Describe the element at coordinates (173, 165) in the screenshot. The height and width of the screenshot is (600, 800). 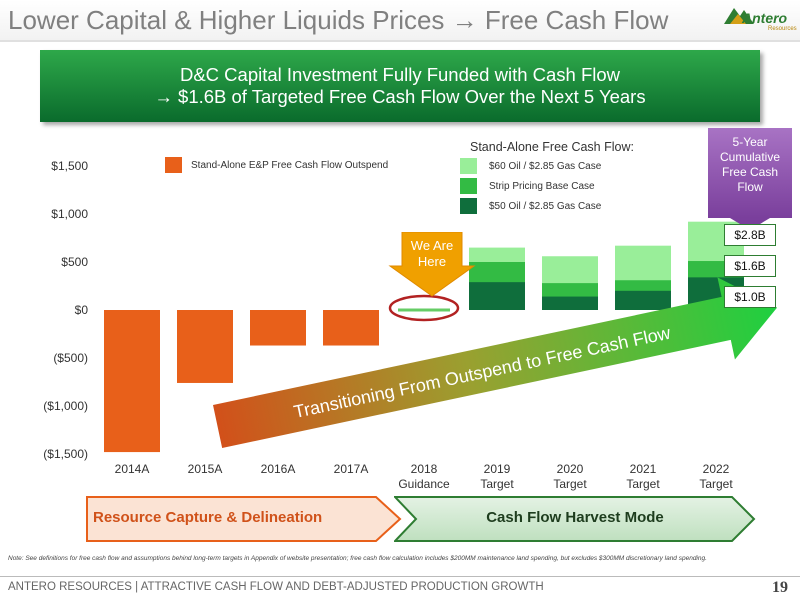
I see `legend-swatch-outspend` at that location.